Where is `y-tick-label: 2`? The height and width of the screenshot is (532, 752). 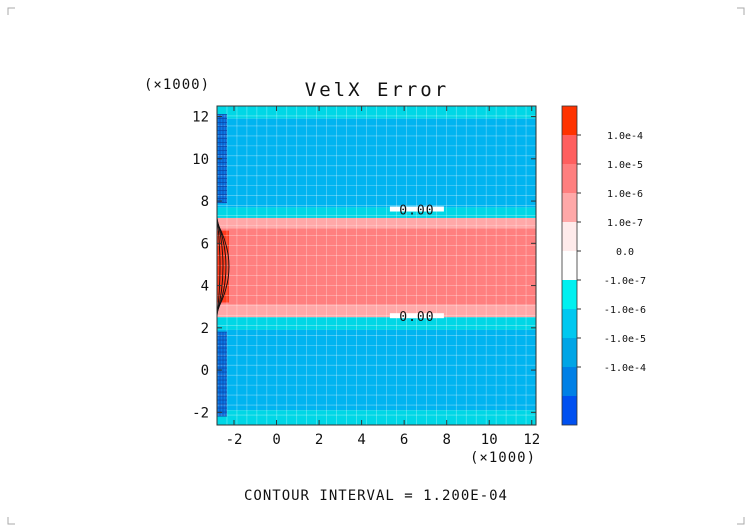
y-tick-label: 2 is located at coordinates (205, 329).